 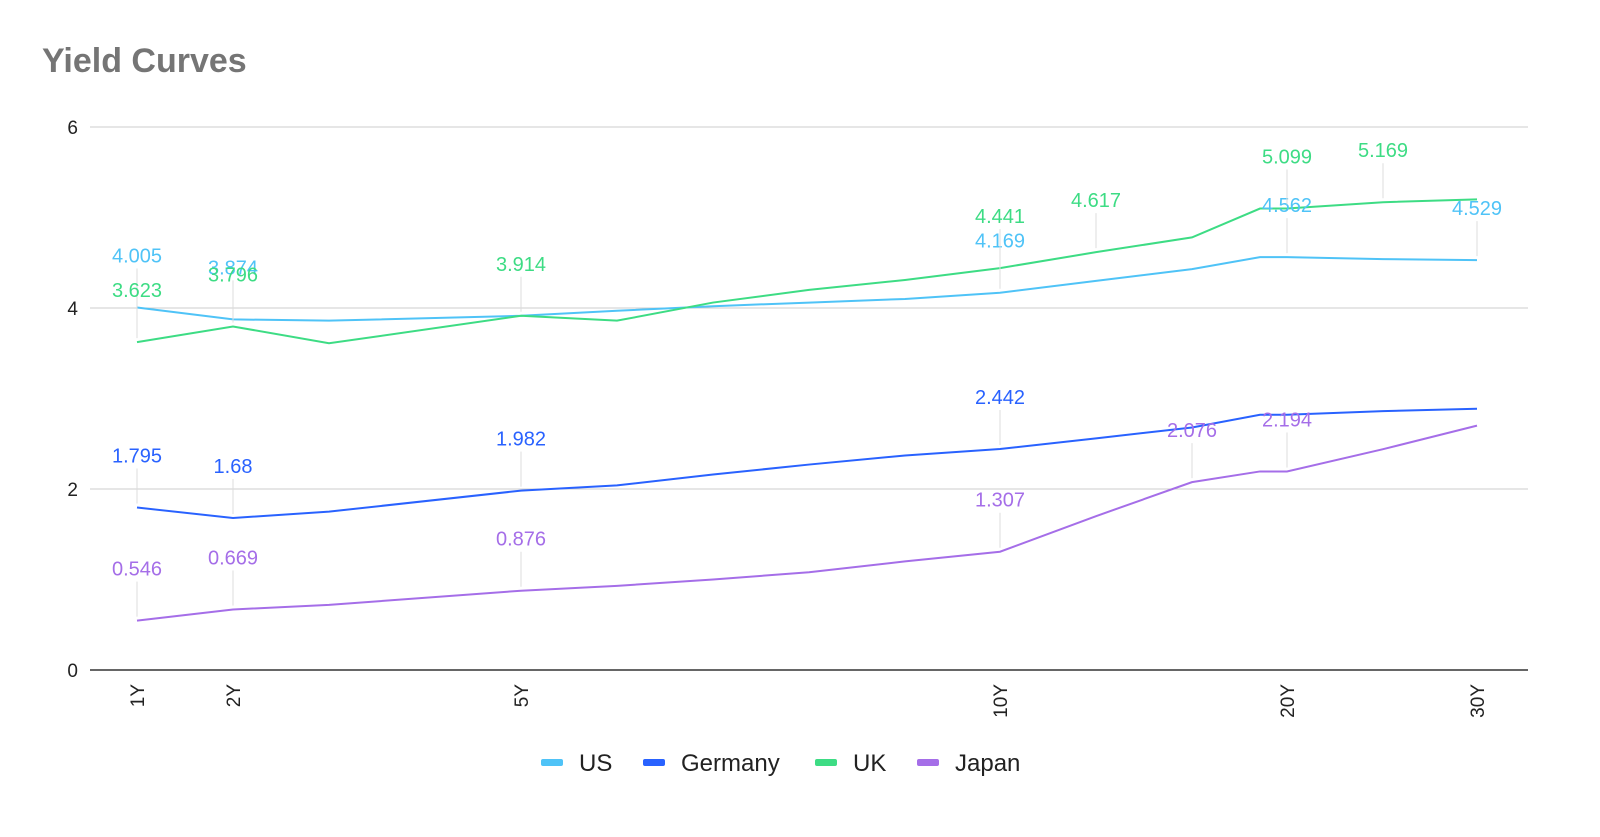 I want to click on data-label-germany-2: 1.68, so click(x=233, y=467).